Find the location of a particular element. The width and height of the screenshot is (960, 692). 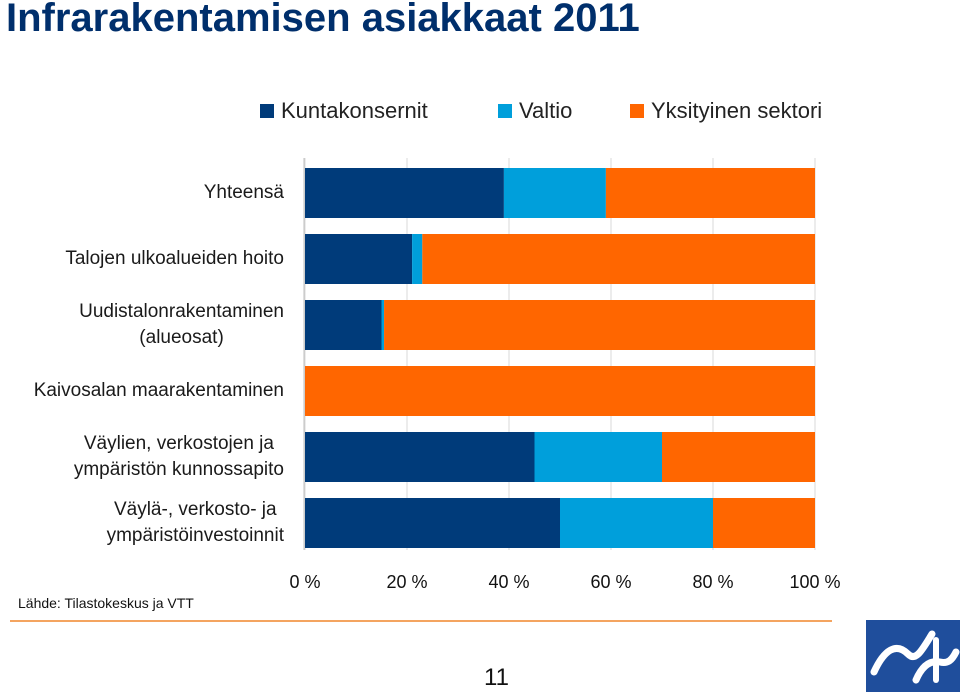

legend-swatch-kuntakonsernit is located at coordinates (267, 111).